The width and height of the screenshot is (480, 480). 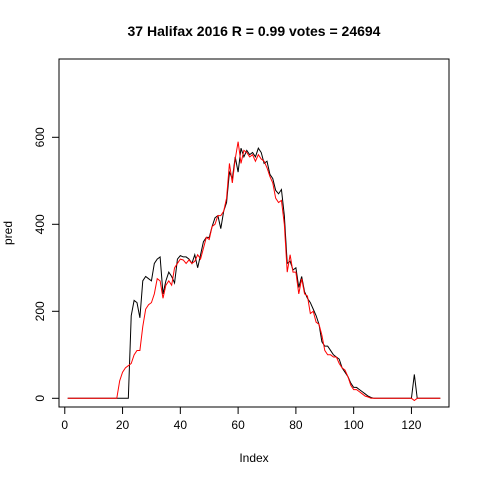 I want to click on y-tick-label: 400, so click(x=40, y=224).